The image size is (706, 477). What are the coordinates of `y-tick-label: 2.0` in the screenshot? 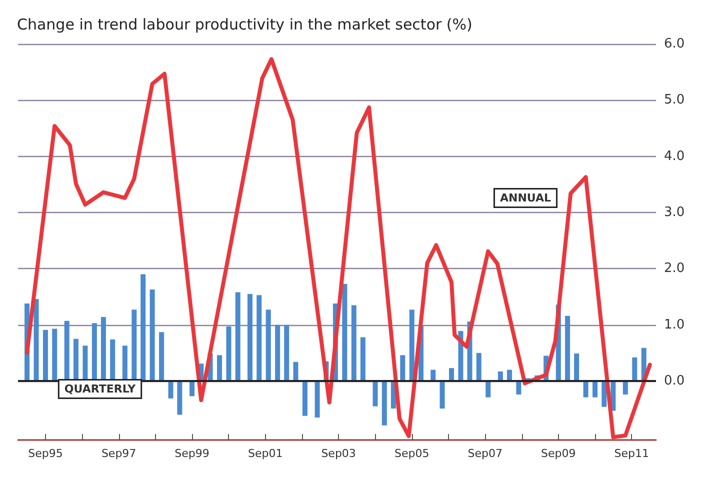 It's located at (674, 268).